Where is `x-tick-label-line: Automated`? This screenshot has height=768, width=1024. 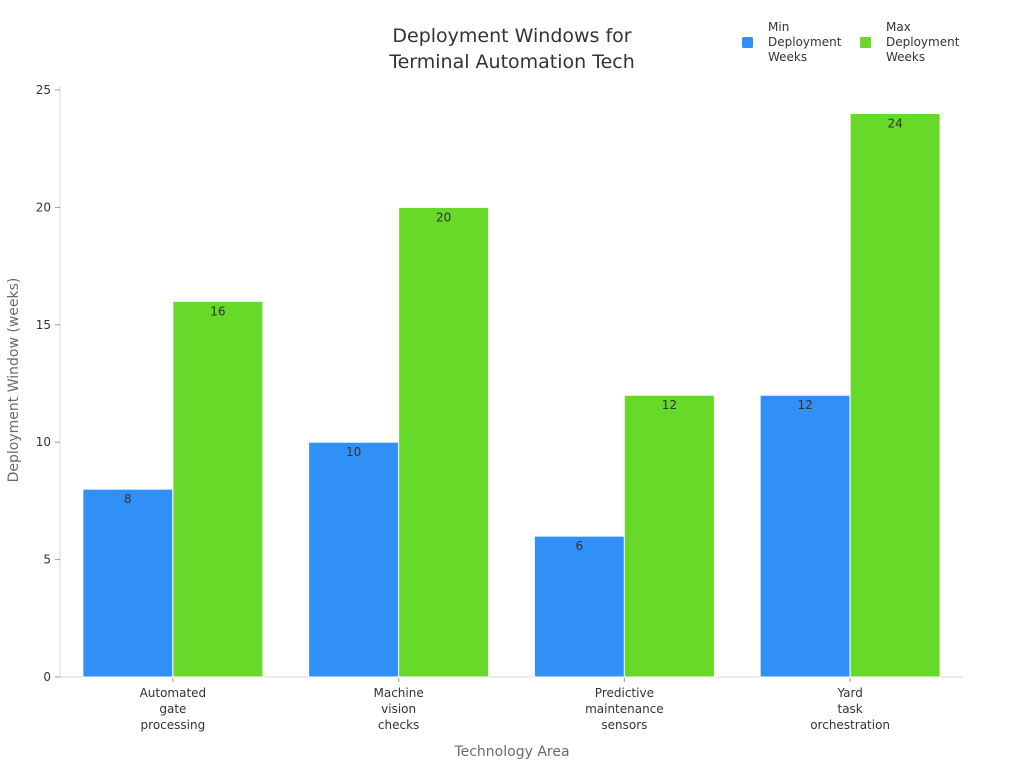 x-tick-label-line: Automated is located at coordinates (173, 693).